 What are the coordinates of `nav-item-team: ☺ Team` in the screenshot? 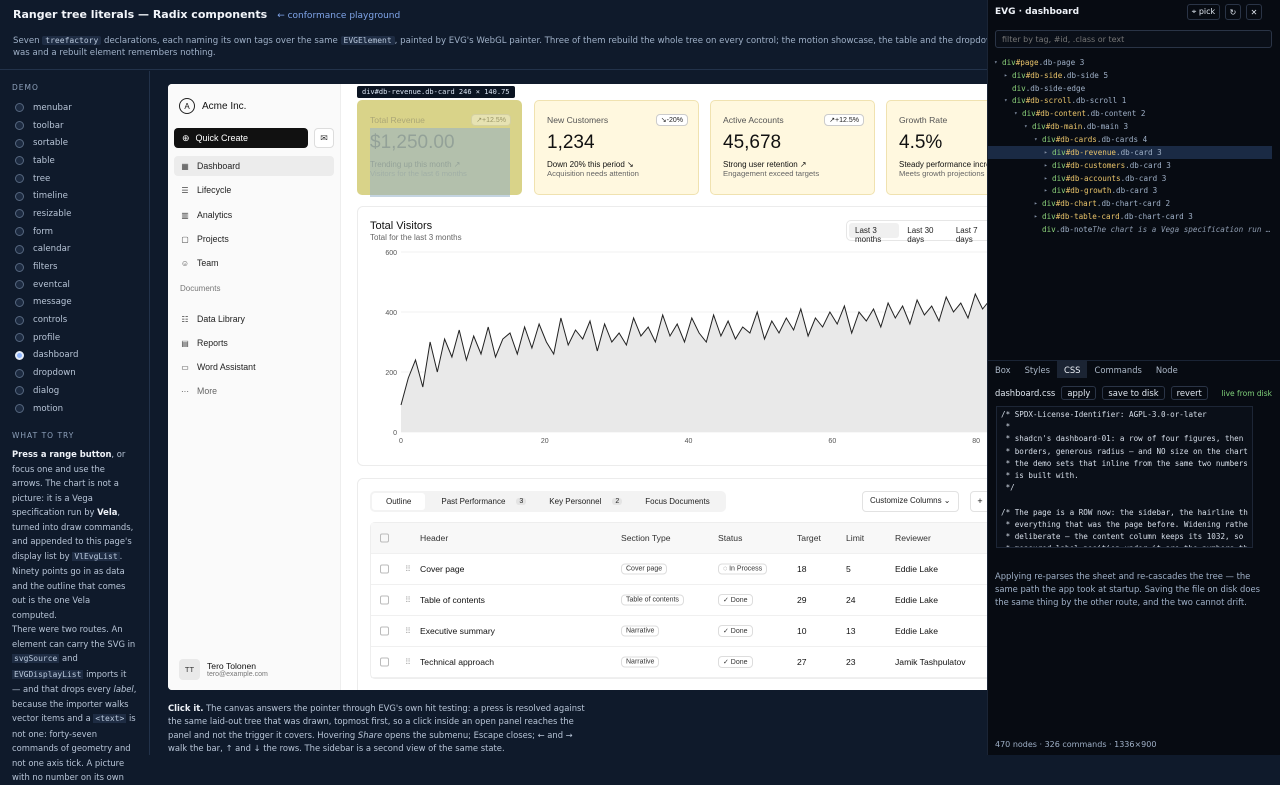 It's located at (254, 263).